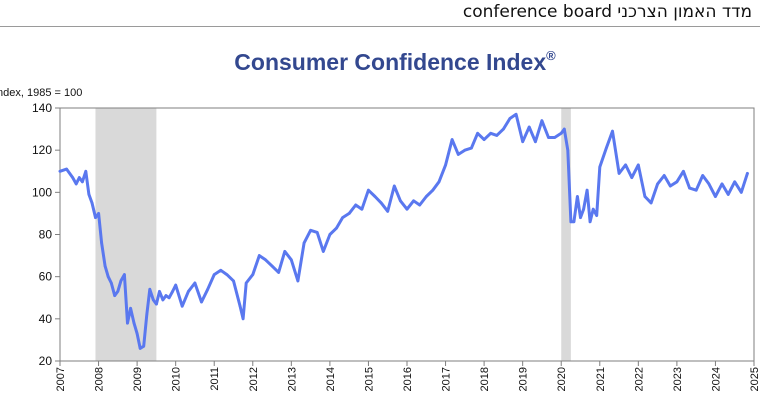 This screenshot has width=760, height=410. Describe the element at coordinates (380, 26) in the screenshot. I see `header-divider` at that location.